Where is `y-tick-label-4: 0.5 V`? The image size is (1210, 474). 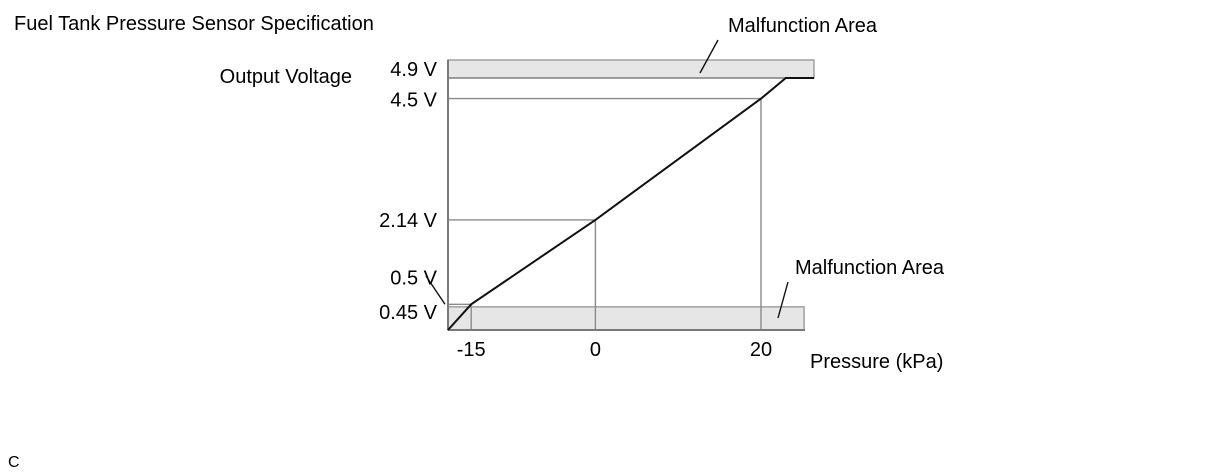
y-tick-label-4: 0.5 V is located at coordinates (413, 278).